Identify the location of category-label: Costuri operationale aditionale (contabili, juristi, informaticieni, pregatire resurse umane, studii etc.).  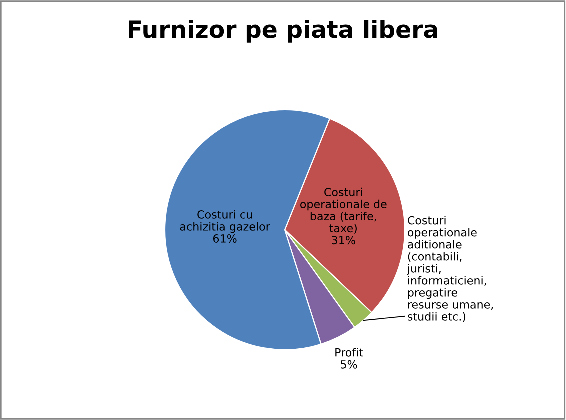
(450, 269).